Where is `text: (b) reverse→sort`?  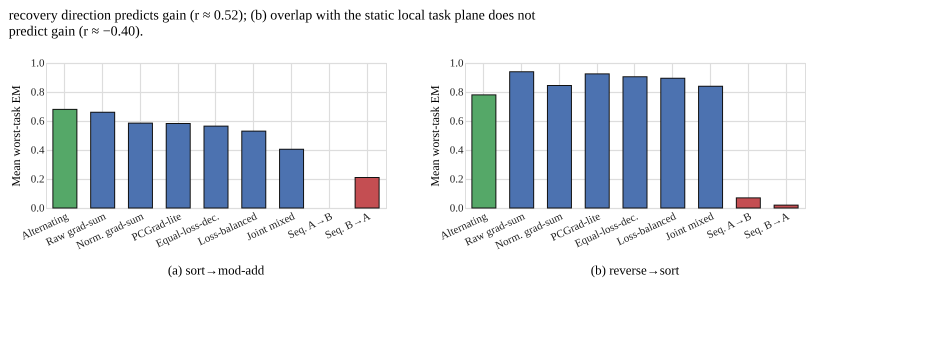 text: (b) reverse→sort is located at coordinates (635, 270).